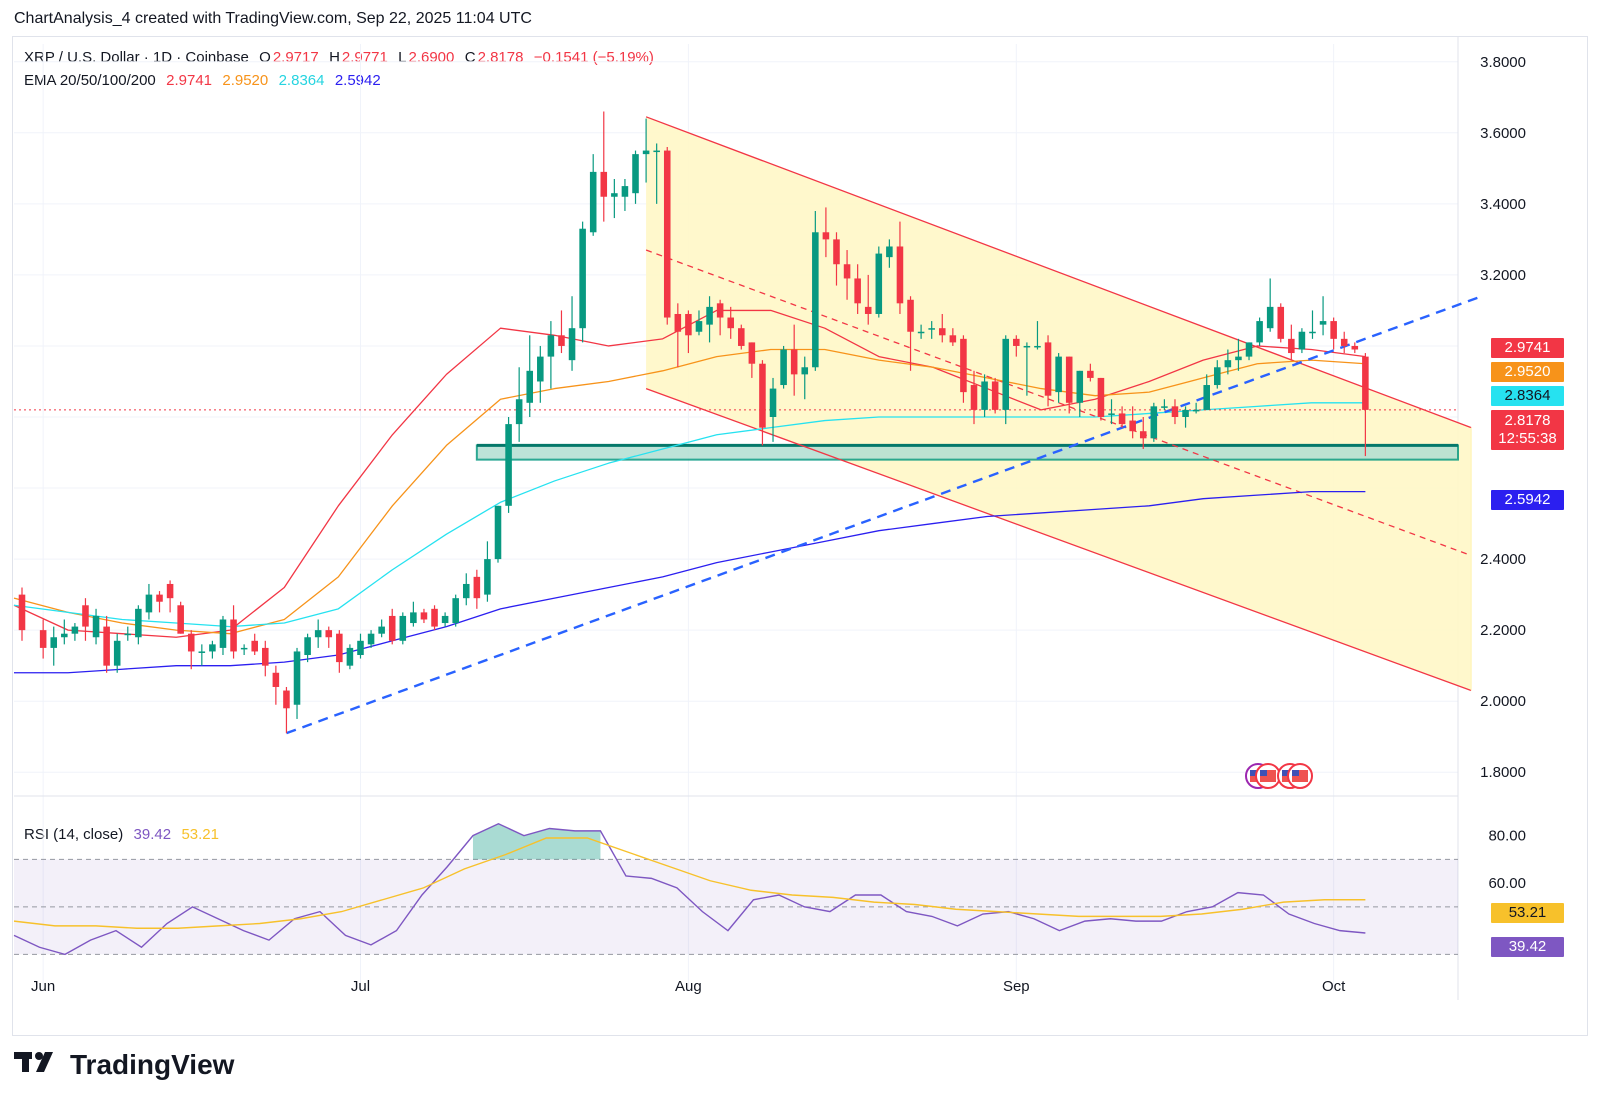  Describe the element at coordinates (1527, 348) in the screenshot. I see `ema20-price-tag: 2.9741` at that location.